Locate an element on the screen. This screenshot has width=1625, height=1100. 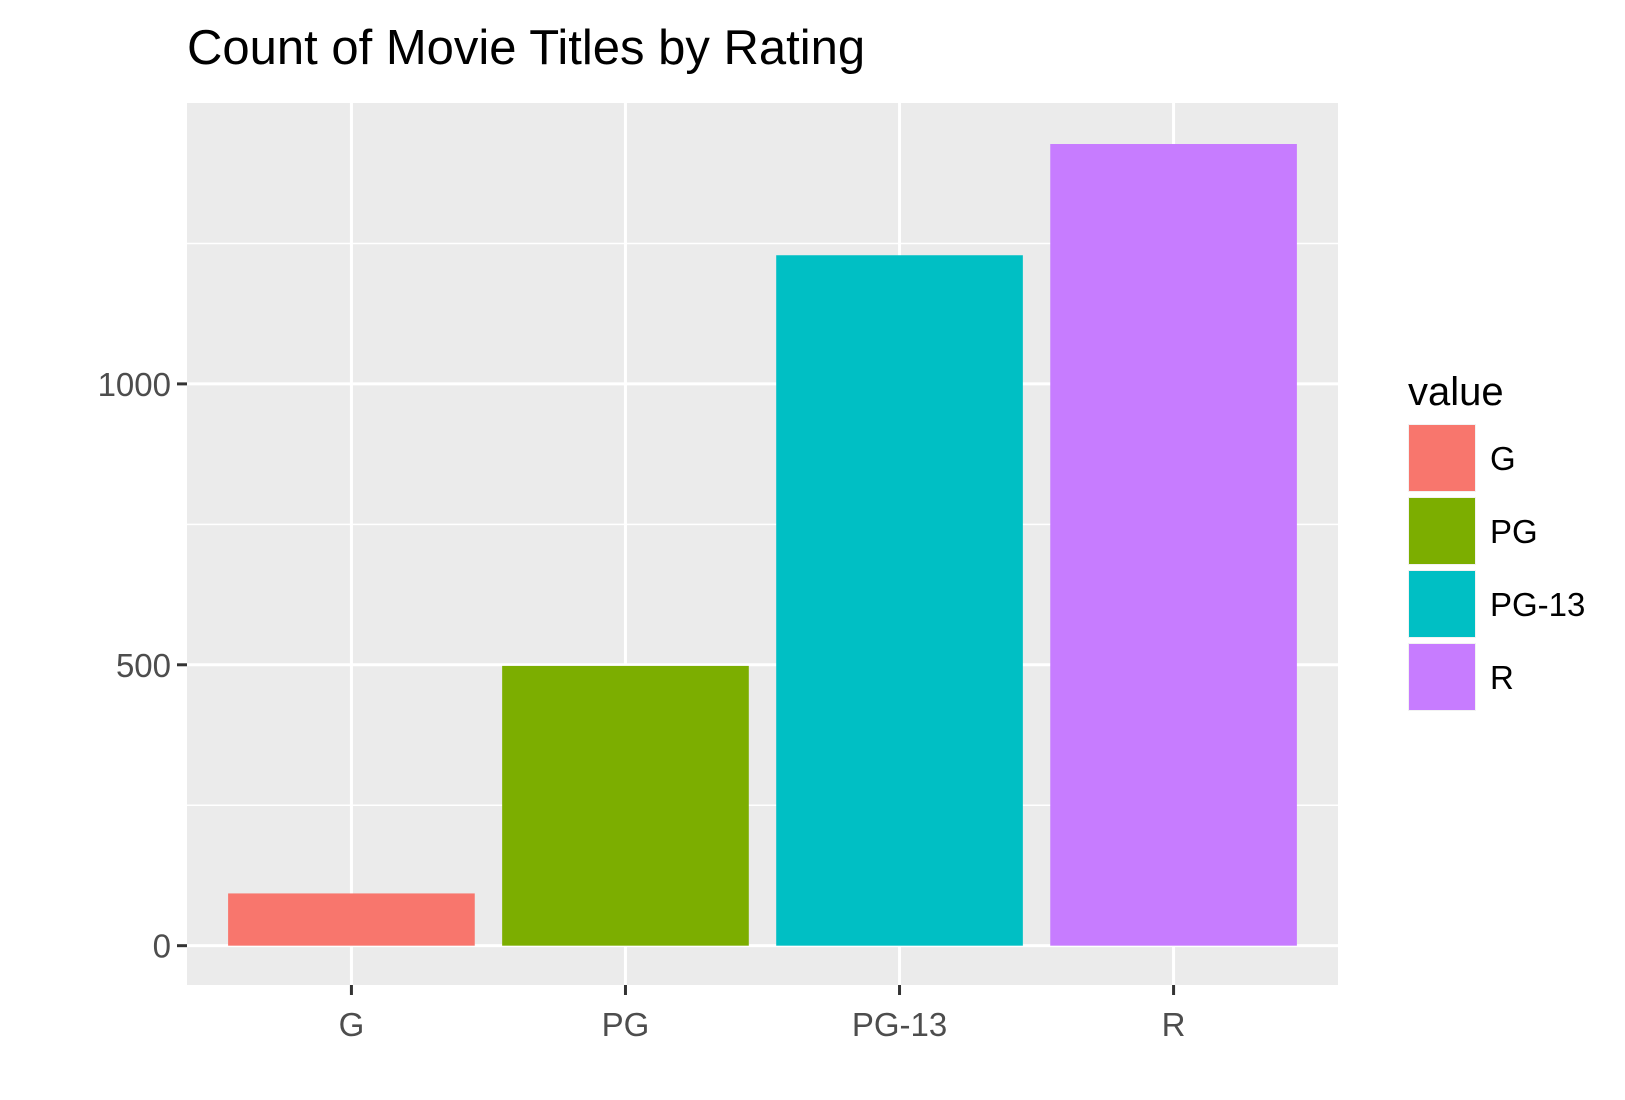
x-tick-label: PG is located at coordinates (626, 1024).